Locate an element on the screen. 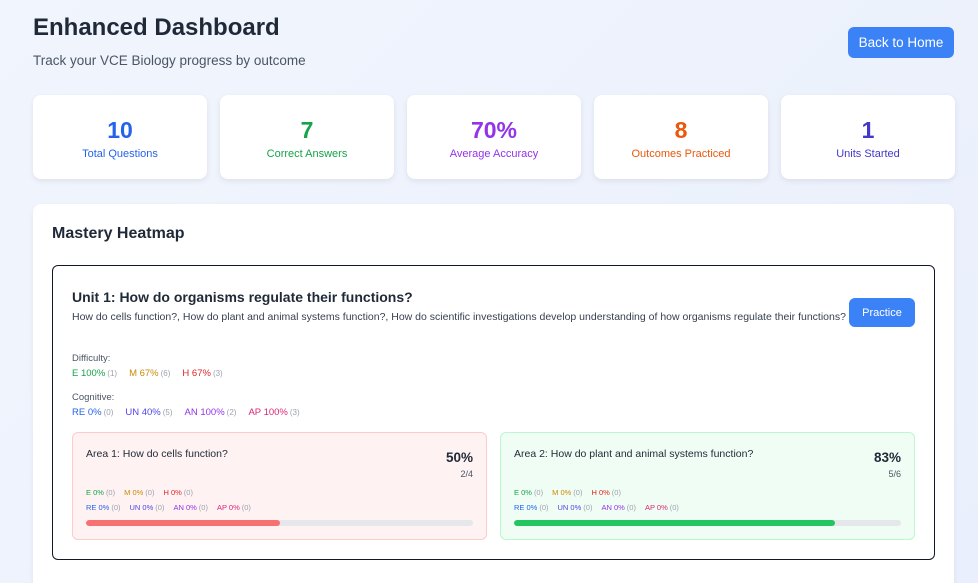 The width and height of the screenshot is (978, 583). cognitive-chips: RE 0% (0) UN 40% (5) AN 100% (2) AP 100% (3) is located at coordinates (186, 412).